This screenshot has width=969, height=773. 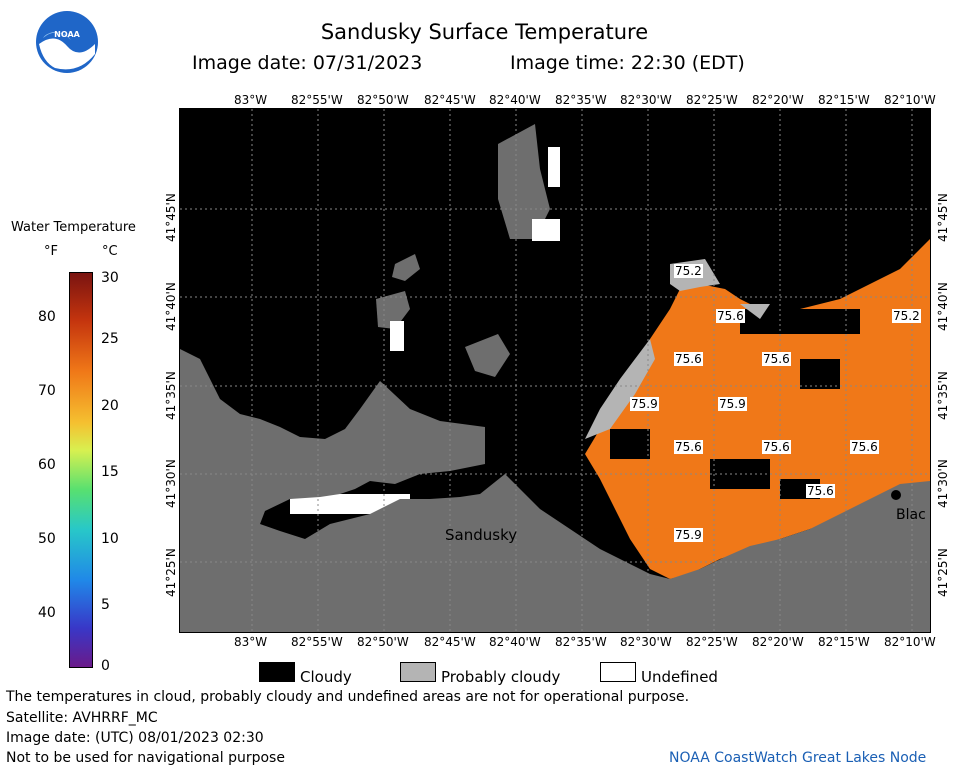 I want to click on image-date: Image date: 07/31/2023, so click(x=307, y=63).